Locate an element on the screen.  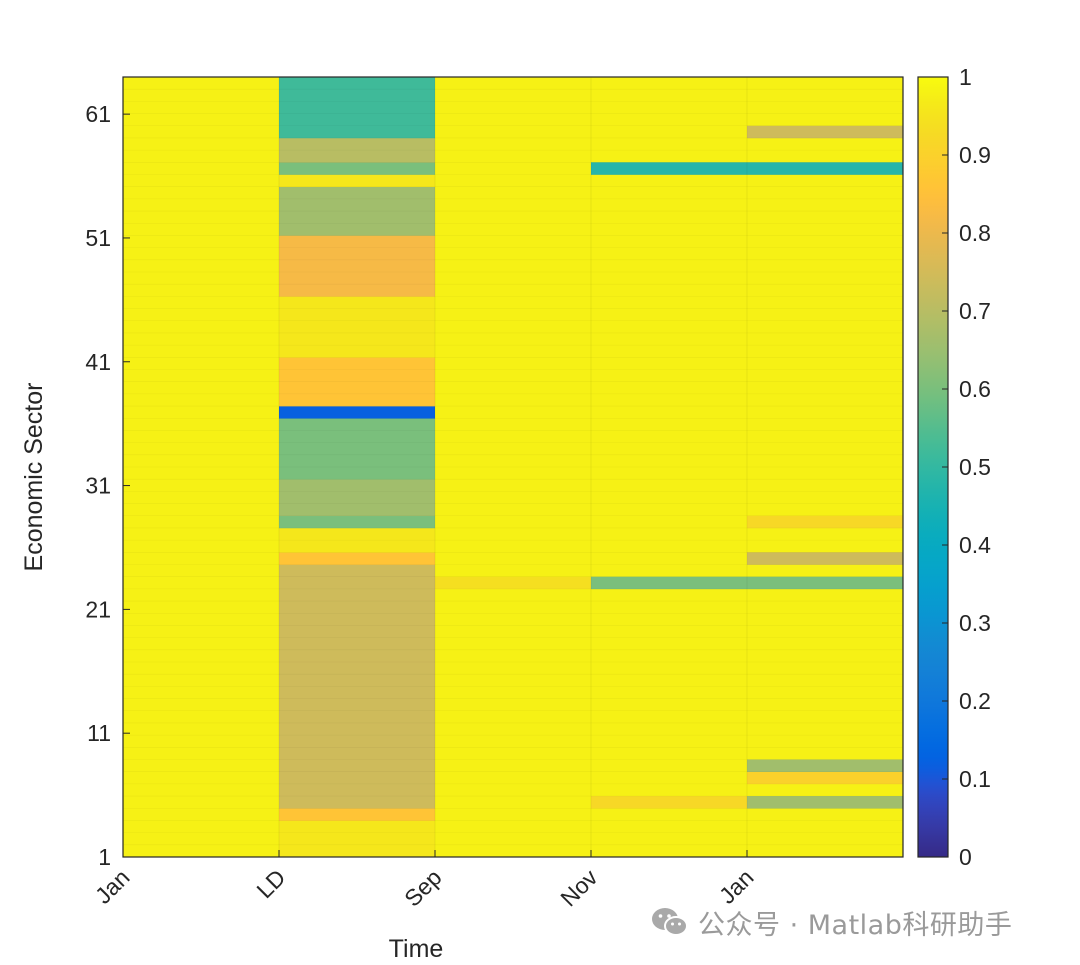
y-tick-label: 51 is located at coordinates (98, 238).